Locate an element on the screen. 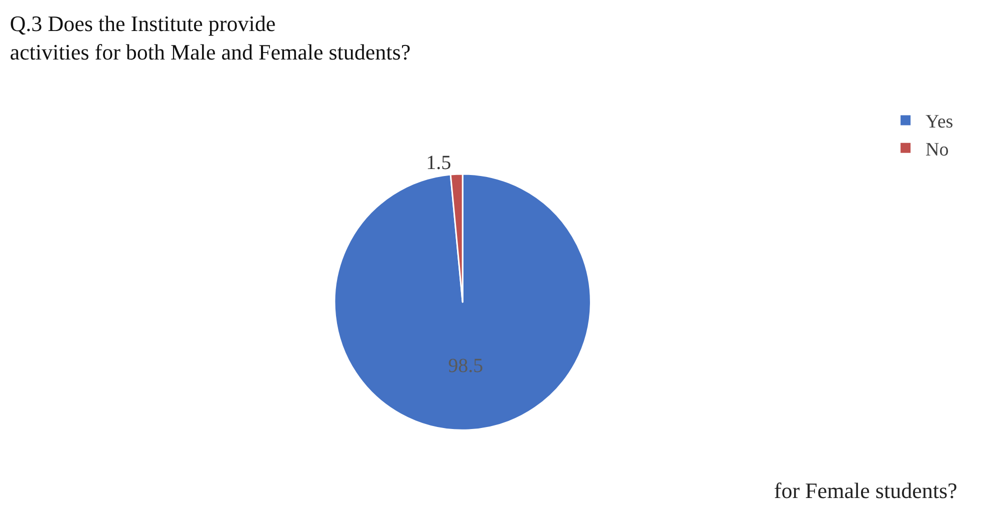 This screenshot has width=983, height=517. data-label: 98.5 is located at coordinates (466, 366).